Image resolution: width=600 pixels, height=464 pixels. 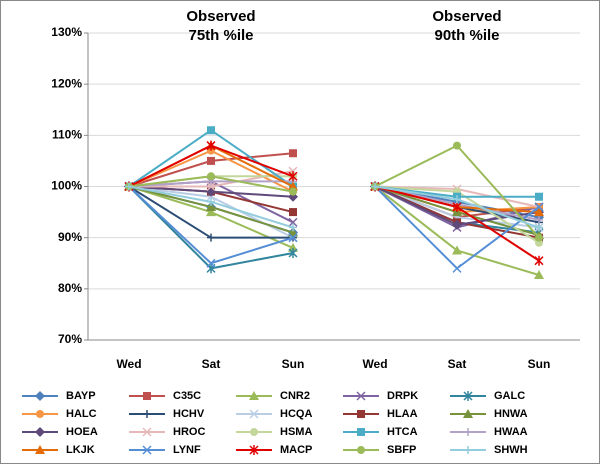 What do you see at coordinates (334, 207) in the screenshot?
I see `series` at bounding box center [334, 207].